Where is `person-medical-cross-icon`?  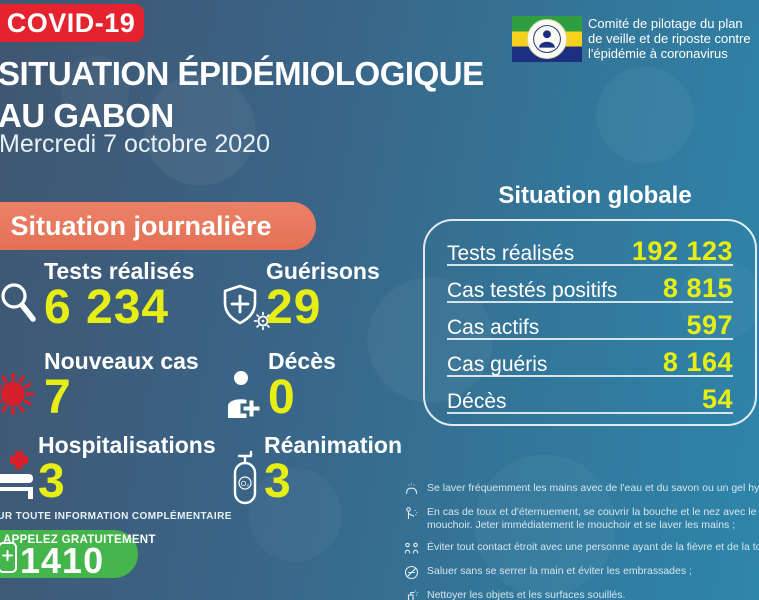
person-medical-cross-icon is located at coordinates (246, 396).